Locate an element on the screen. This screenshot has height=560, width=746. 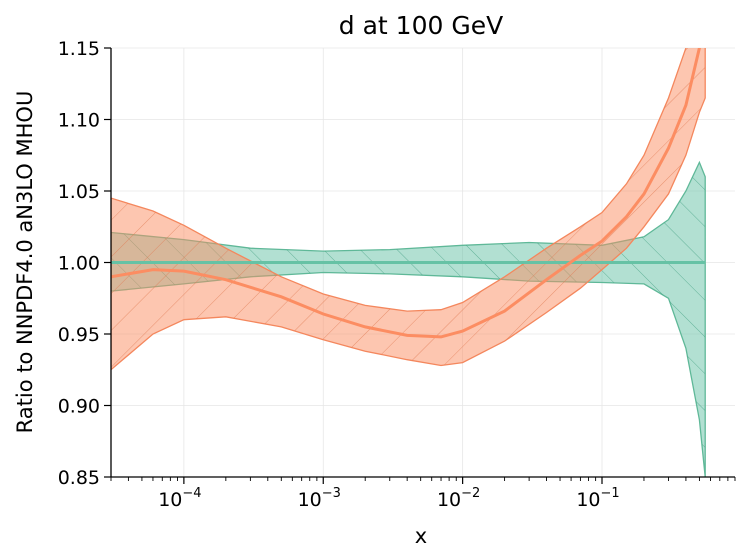
y-axis-label: Ratio to NNPDF4.0 aN3LO MHOU is located at coordinates (25, 262).